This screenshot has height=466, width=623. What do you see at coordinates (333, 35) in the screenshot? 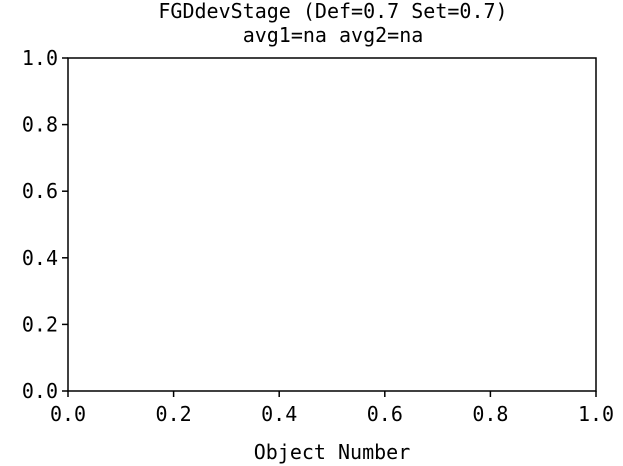
I see `chart-subtitle: avg1=na avg2=na` at bounding box center [333, 35].